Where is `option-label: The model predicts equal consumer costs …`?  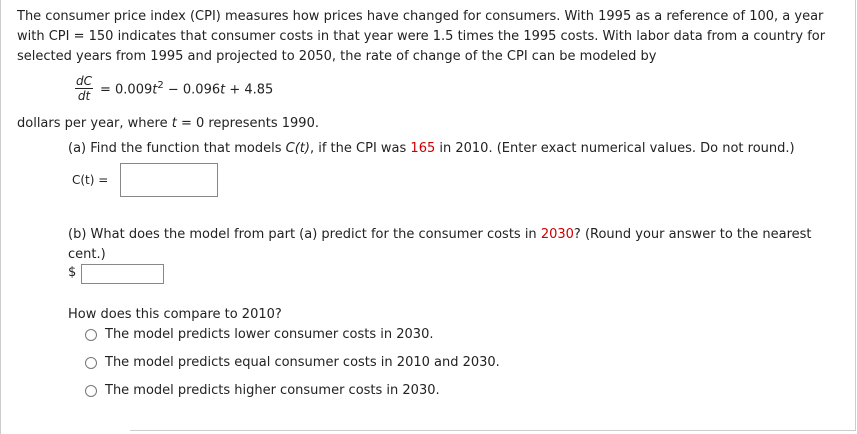
option-label: The model predicts equal consumer costs … is located at coordinates (302, 362).